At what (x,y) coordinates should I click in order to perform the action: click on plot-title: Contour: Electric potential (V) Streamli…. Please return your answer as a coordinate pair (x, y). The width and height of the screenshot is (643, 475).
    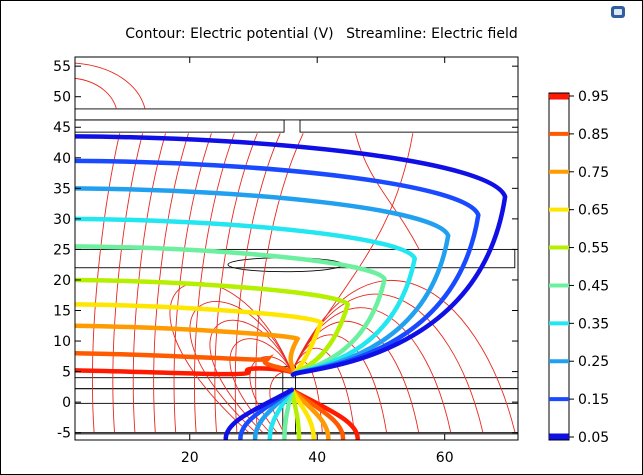
    Looking at the image, I should click on (321, 34).